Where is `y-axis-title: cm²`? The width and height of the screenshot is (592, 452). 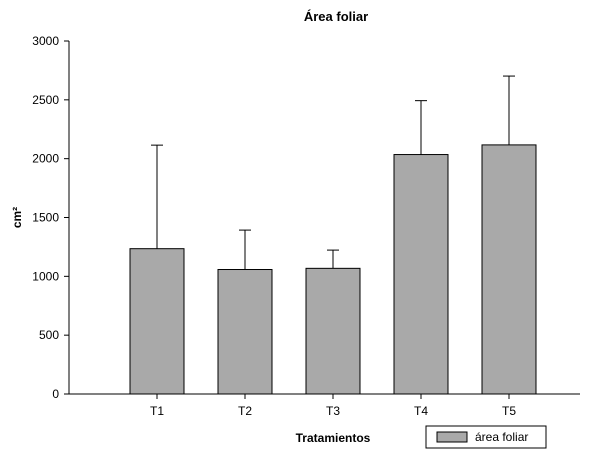 y-axis-title: cm² is located at coordinates (17, 217).